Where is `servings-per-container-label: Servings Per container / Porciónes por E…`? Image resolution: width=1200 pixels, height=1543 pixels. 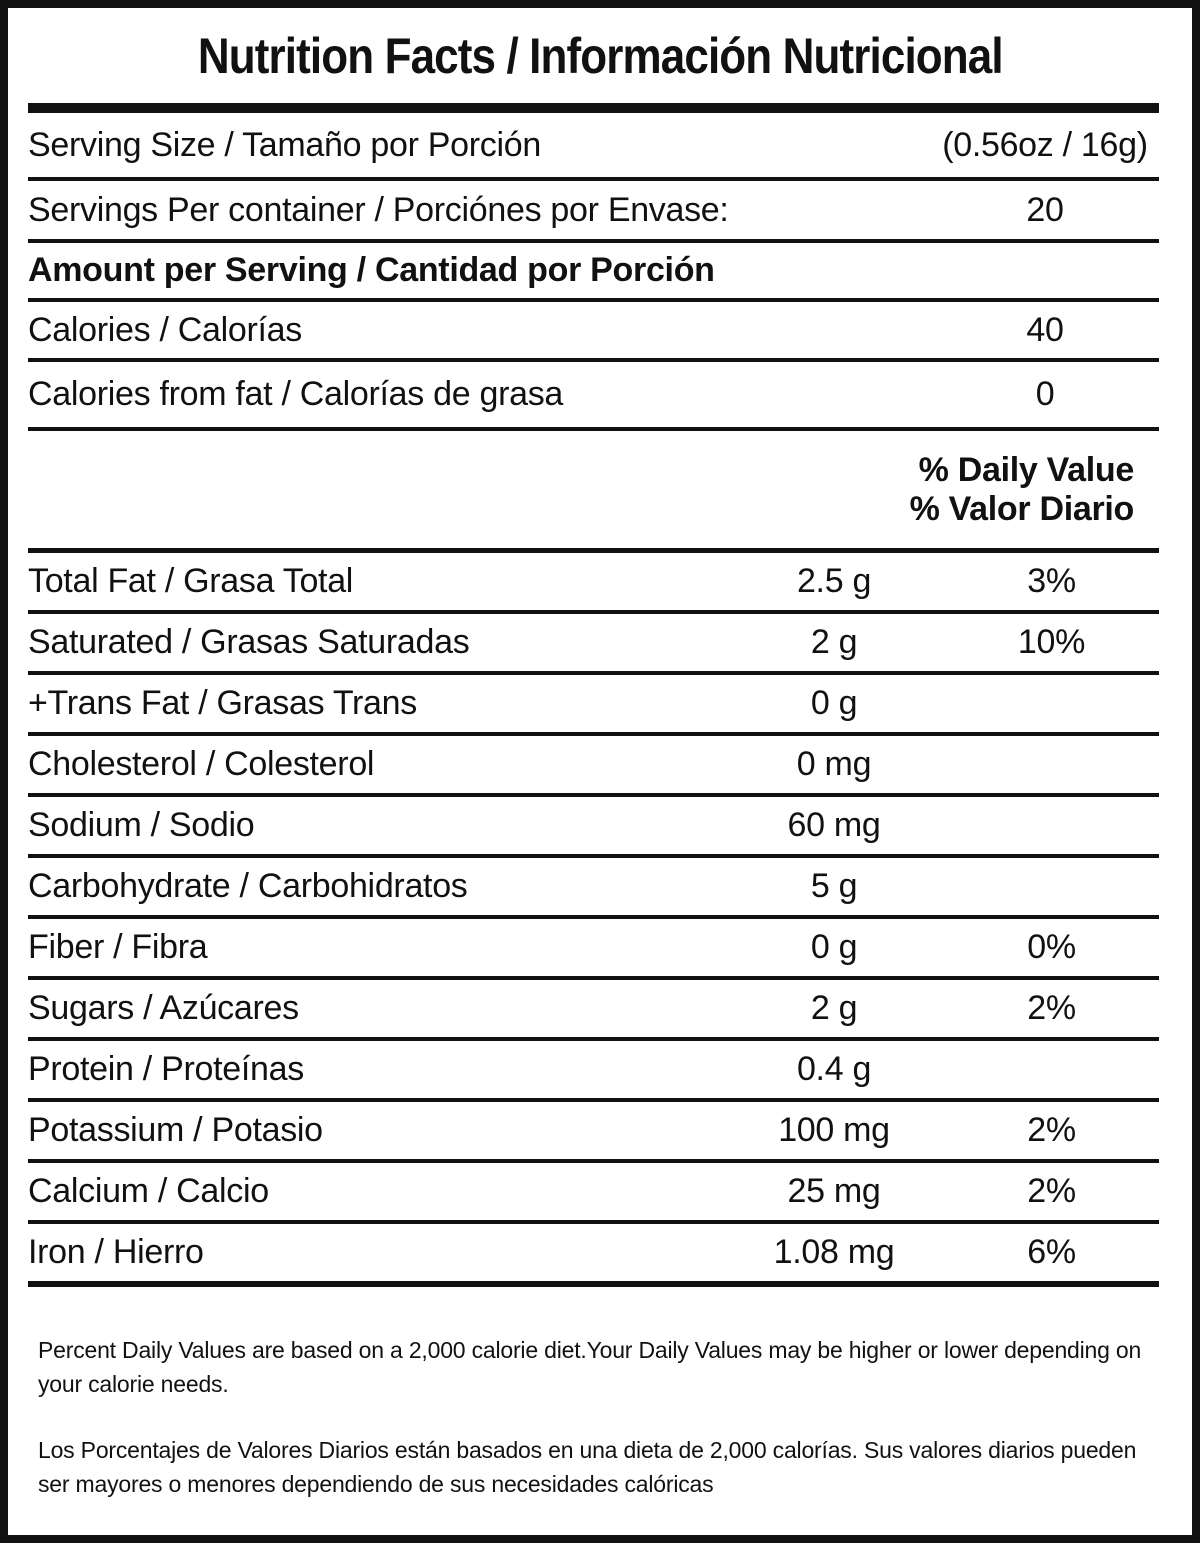 servings-per-container-label: Servings Per container / Porciónes por E… is located at coordinates (378, 209).